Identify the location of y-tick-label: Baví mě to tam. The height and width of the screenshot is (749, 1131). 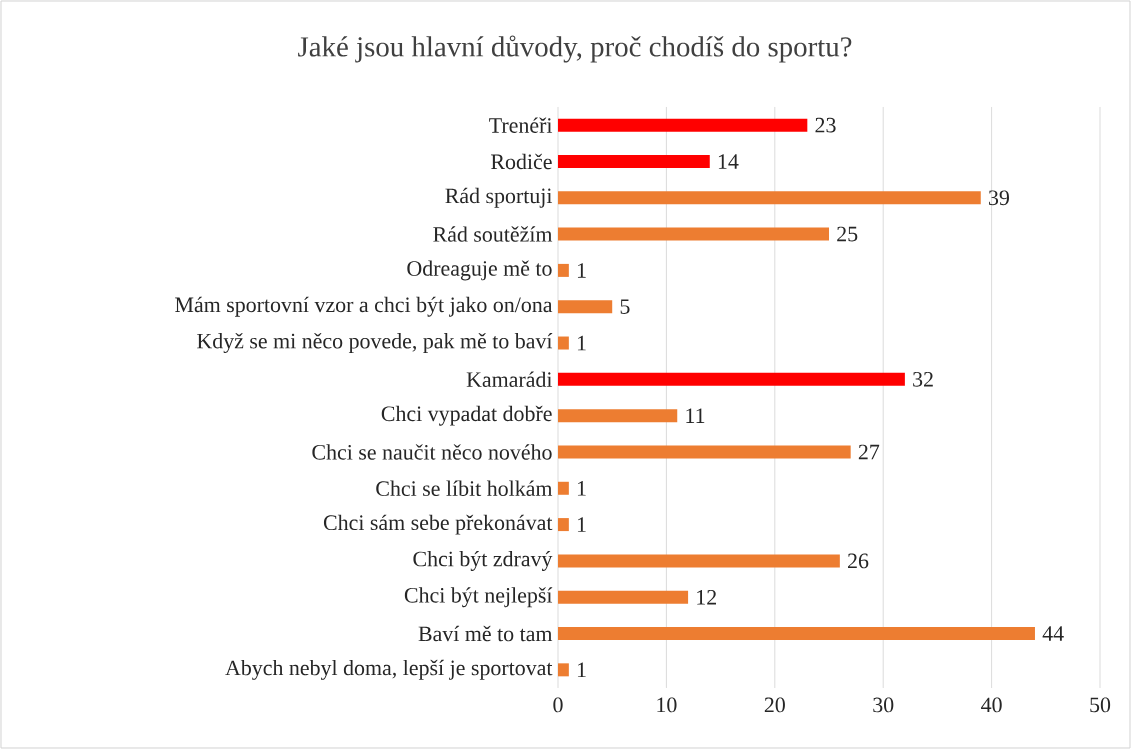
(485, 633).